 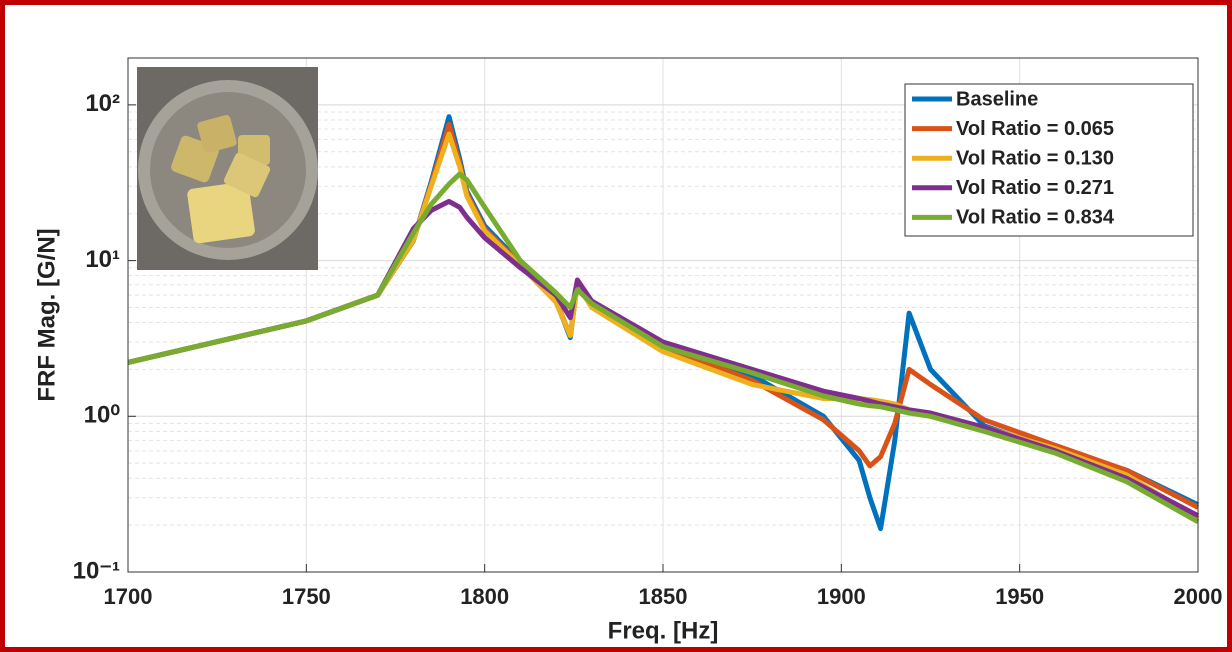 I want to click on x-axis-label: Freq. [Hz], so click(x=663, y=630).